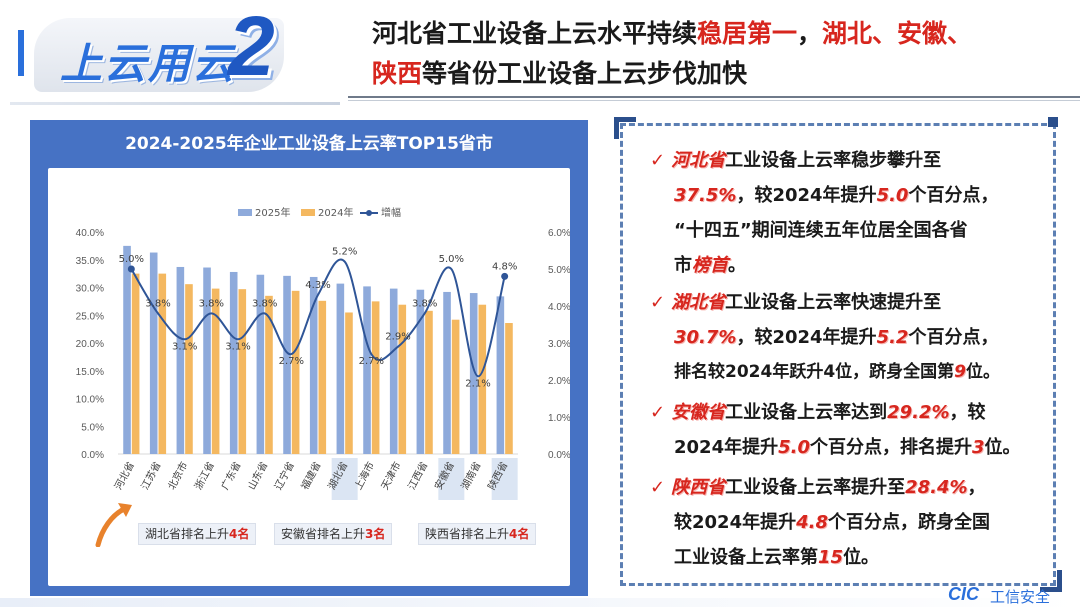 Image resolution: width=1080 pixels, height=607 pixels. What do you see at coordinates (726, 447) in the screenshot?
I see `bullet-text: 2024年提升` at bounding box center [726, 447].